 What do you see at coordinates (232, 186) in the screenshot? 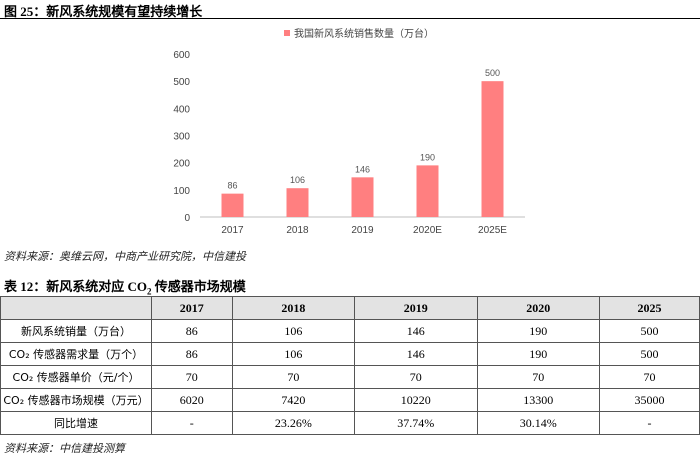
I see `data-label: 86` at bounding box center [232, 186].